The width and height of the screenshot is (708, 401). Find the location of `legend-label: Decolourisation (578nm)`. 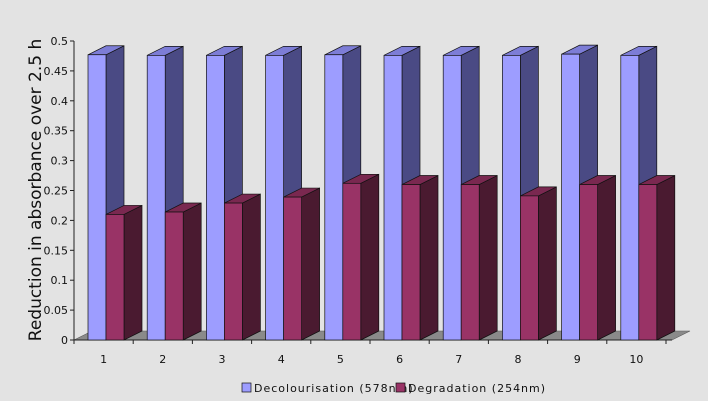

legend-label: Decolourisation (578nm) is located at coordinates (334, 388).